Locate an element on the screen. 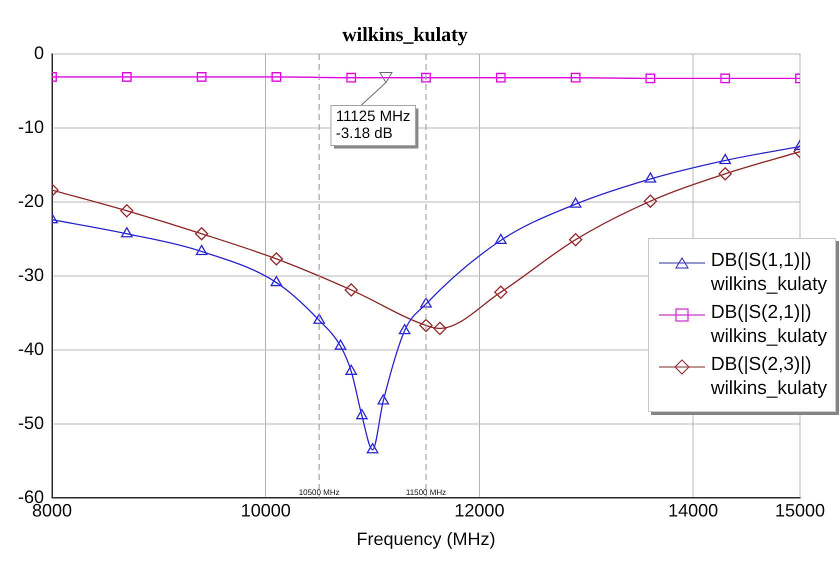 Image resolution: width=840 pixels, height=565 pixels. y-tick-label: -10 is located at coordinates (31, 126).